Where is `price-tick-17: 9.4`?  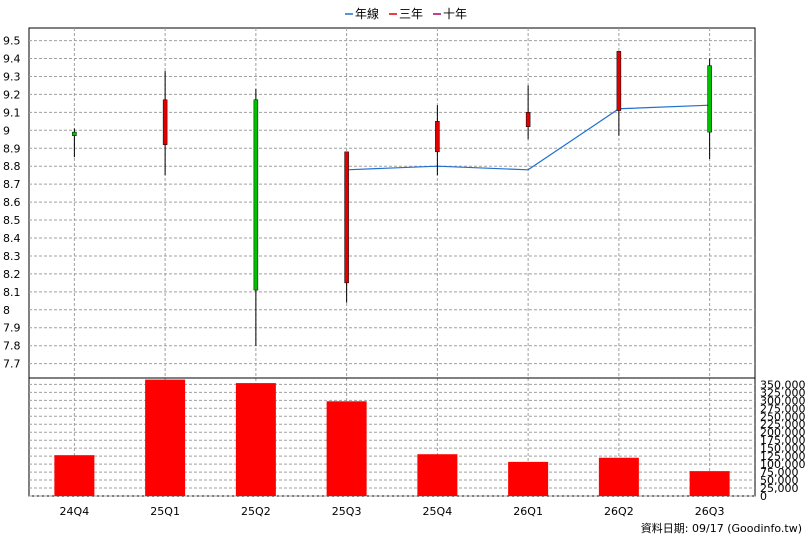
price-tick-17: 9.4 is located at coordinates (12, 59).